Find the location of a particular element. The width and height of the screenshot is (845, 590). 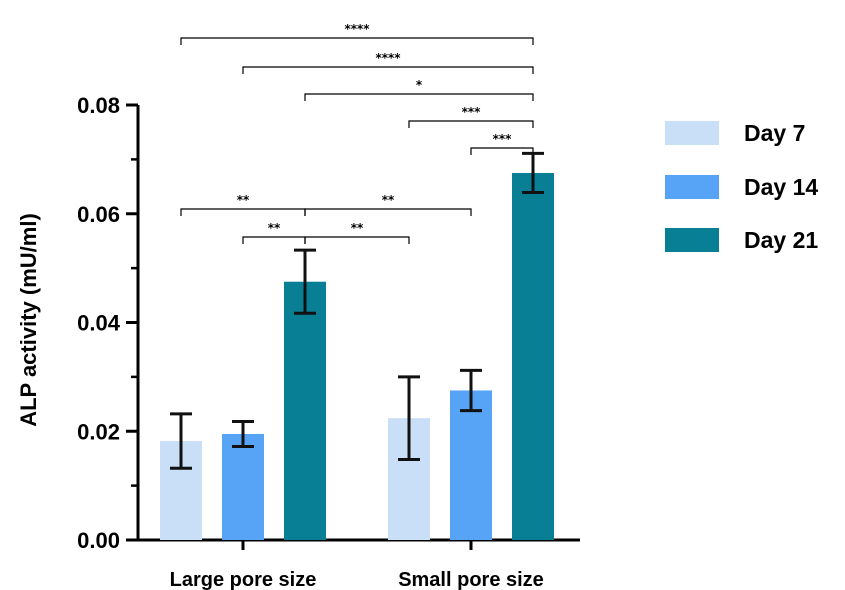

y-tick-label: 0.08 is located at coordinates (98, 105).